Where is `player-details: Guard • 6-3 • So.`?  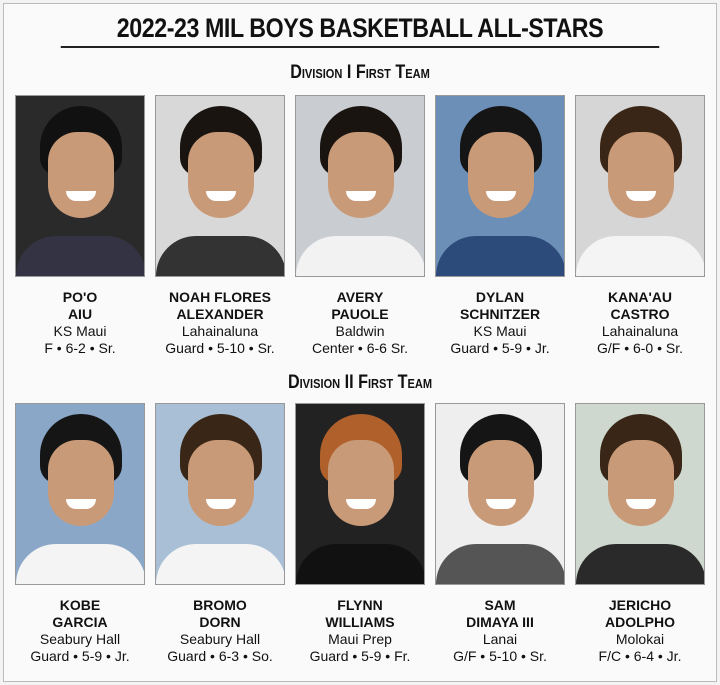
player-details: Guard • 6-3 • So. is located at coordinates (220, 656).